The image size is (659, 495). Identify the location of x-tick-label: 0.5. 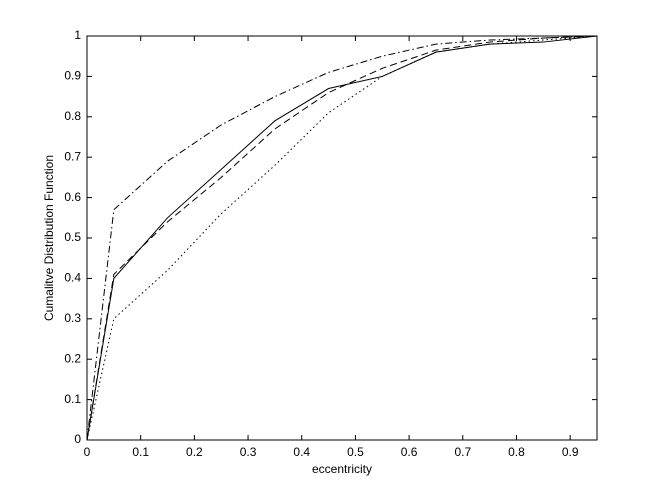
(355, 452).